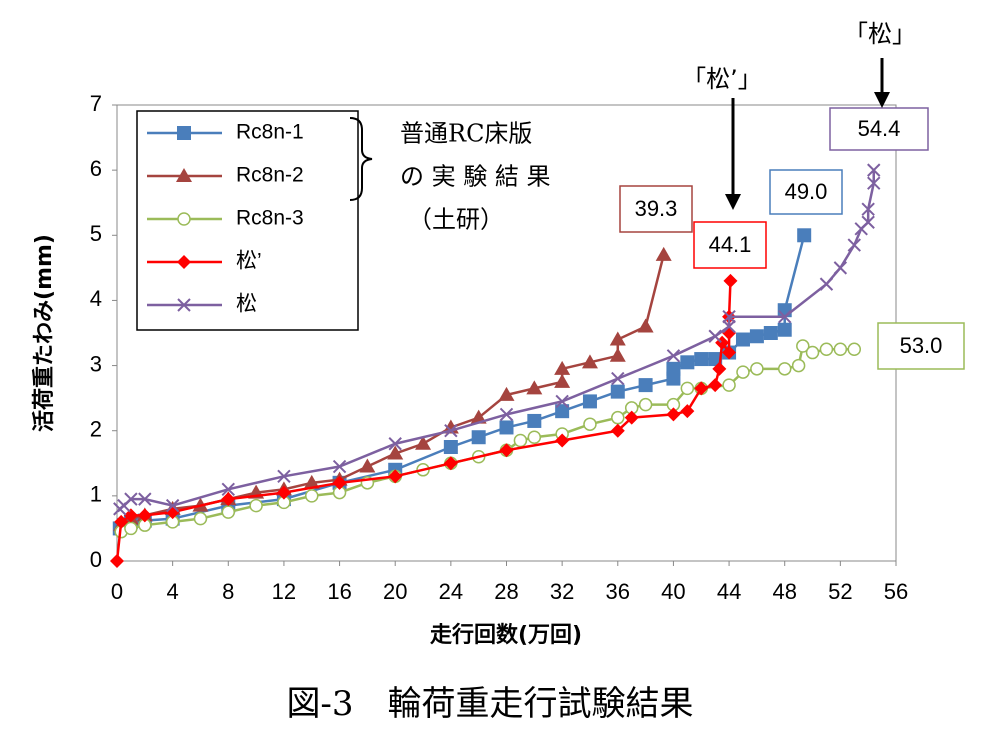  I want to click on group-label: （土研）, so click(456, 220).